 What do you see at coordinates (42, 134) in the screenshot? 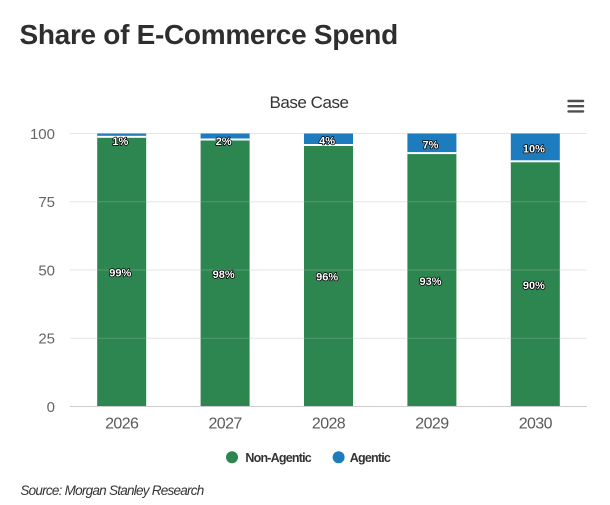
I see `svg-text: 100` at bounding box center [42, 134].